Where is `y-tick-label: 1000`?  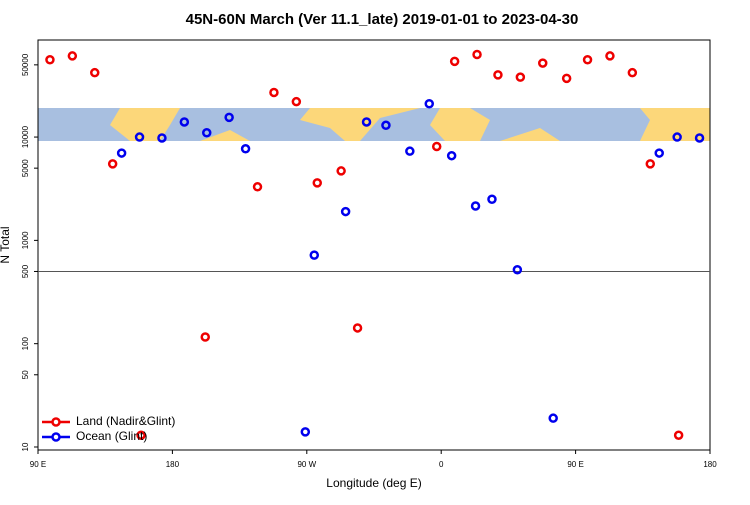 y-tick-label: 1000 is located at coordinates (25, 240).